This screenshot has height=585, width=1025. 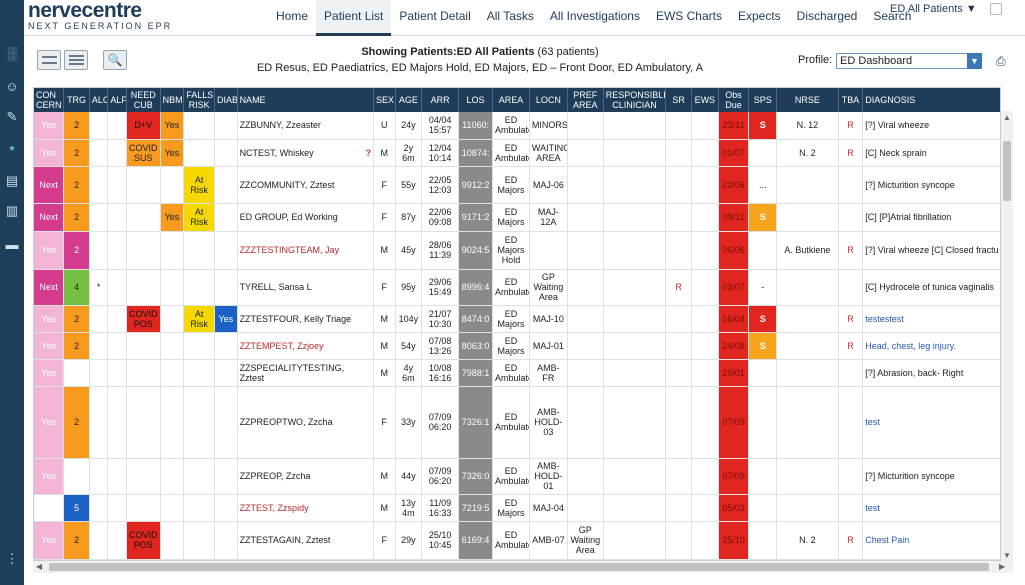 I want to click on print-icon: ⎙, so click(x=1001, y=61).